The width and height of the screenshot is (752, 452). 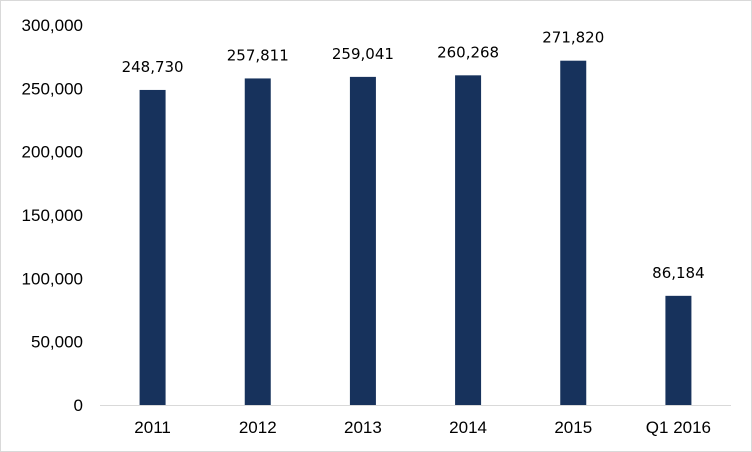 I want to click on x-tick-label: 2011, so click(x=152, y=427).